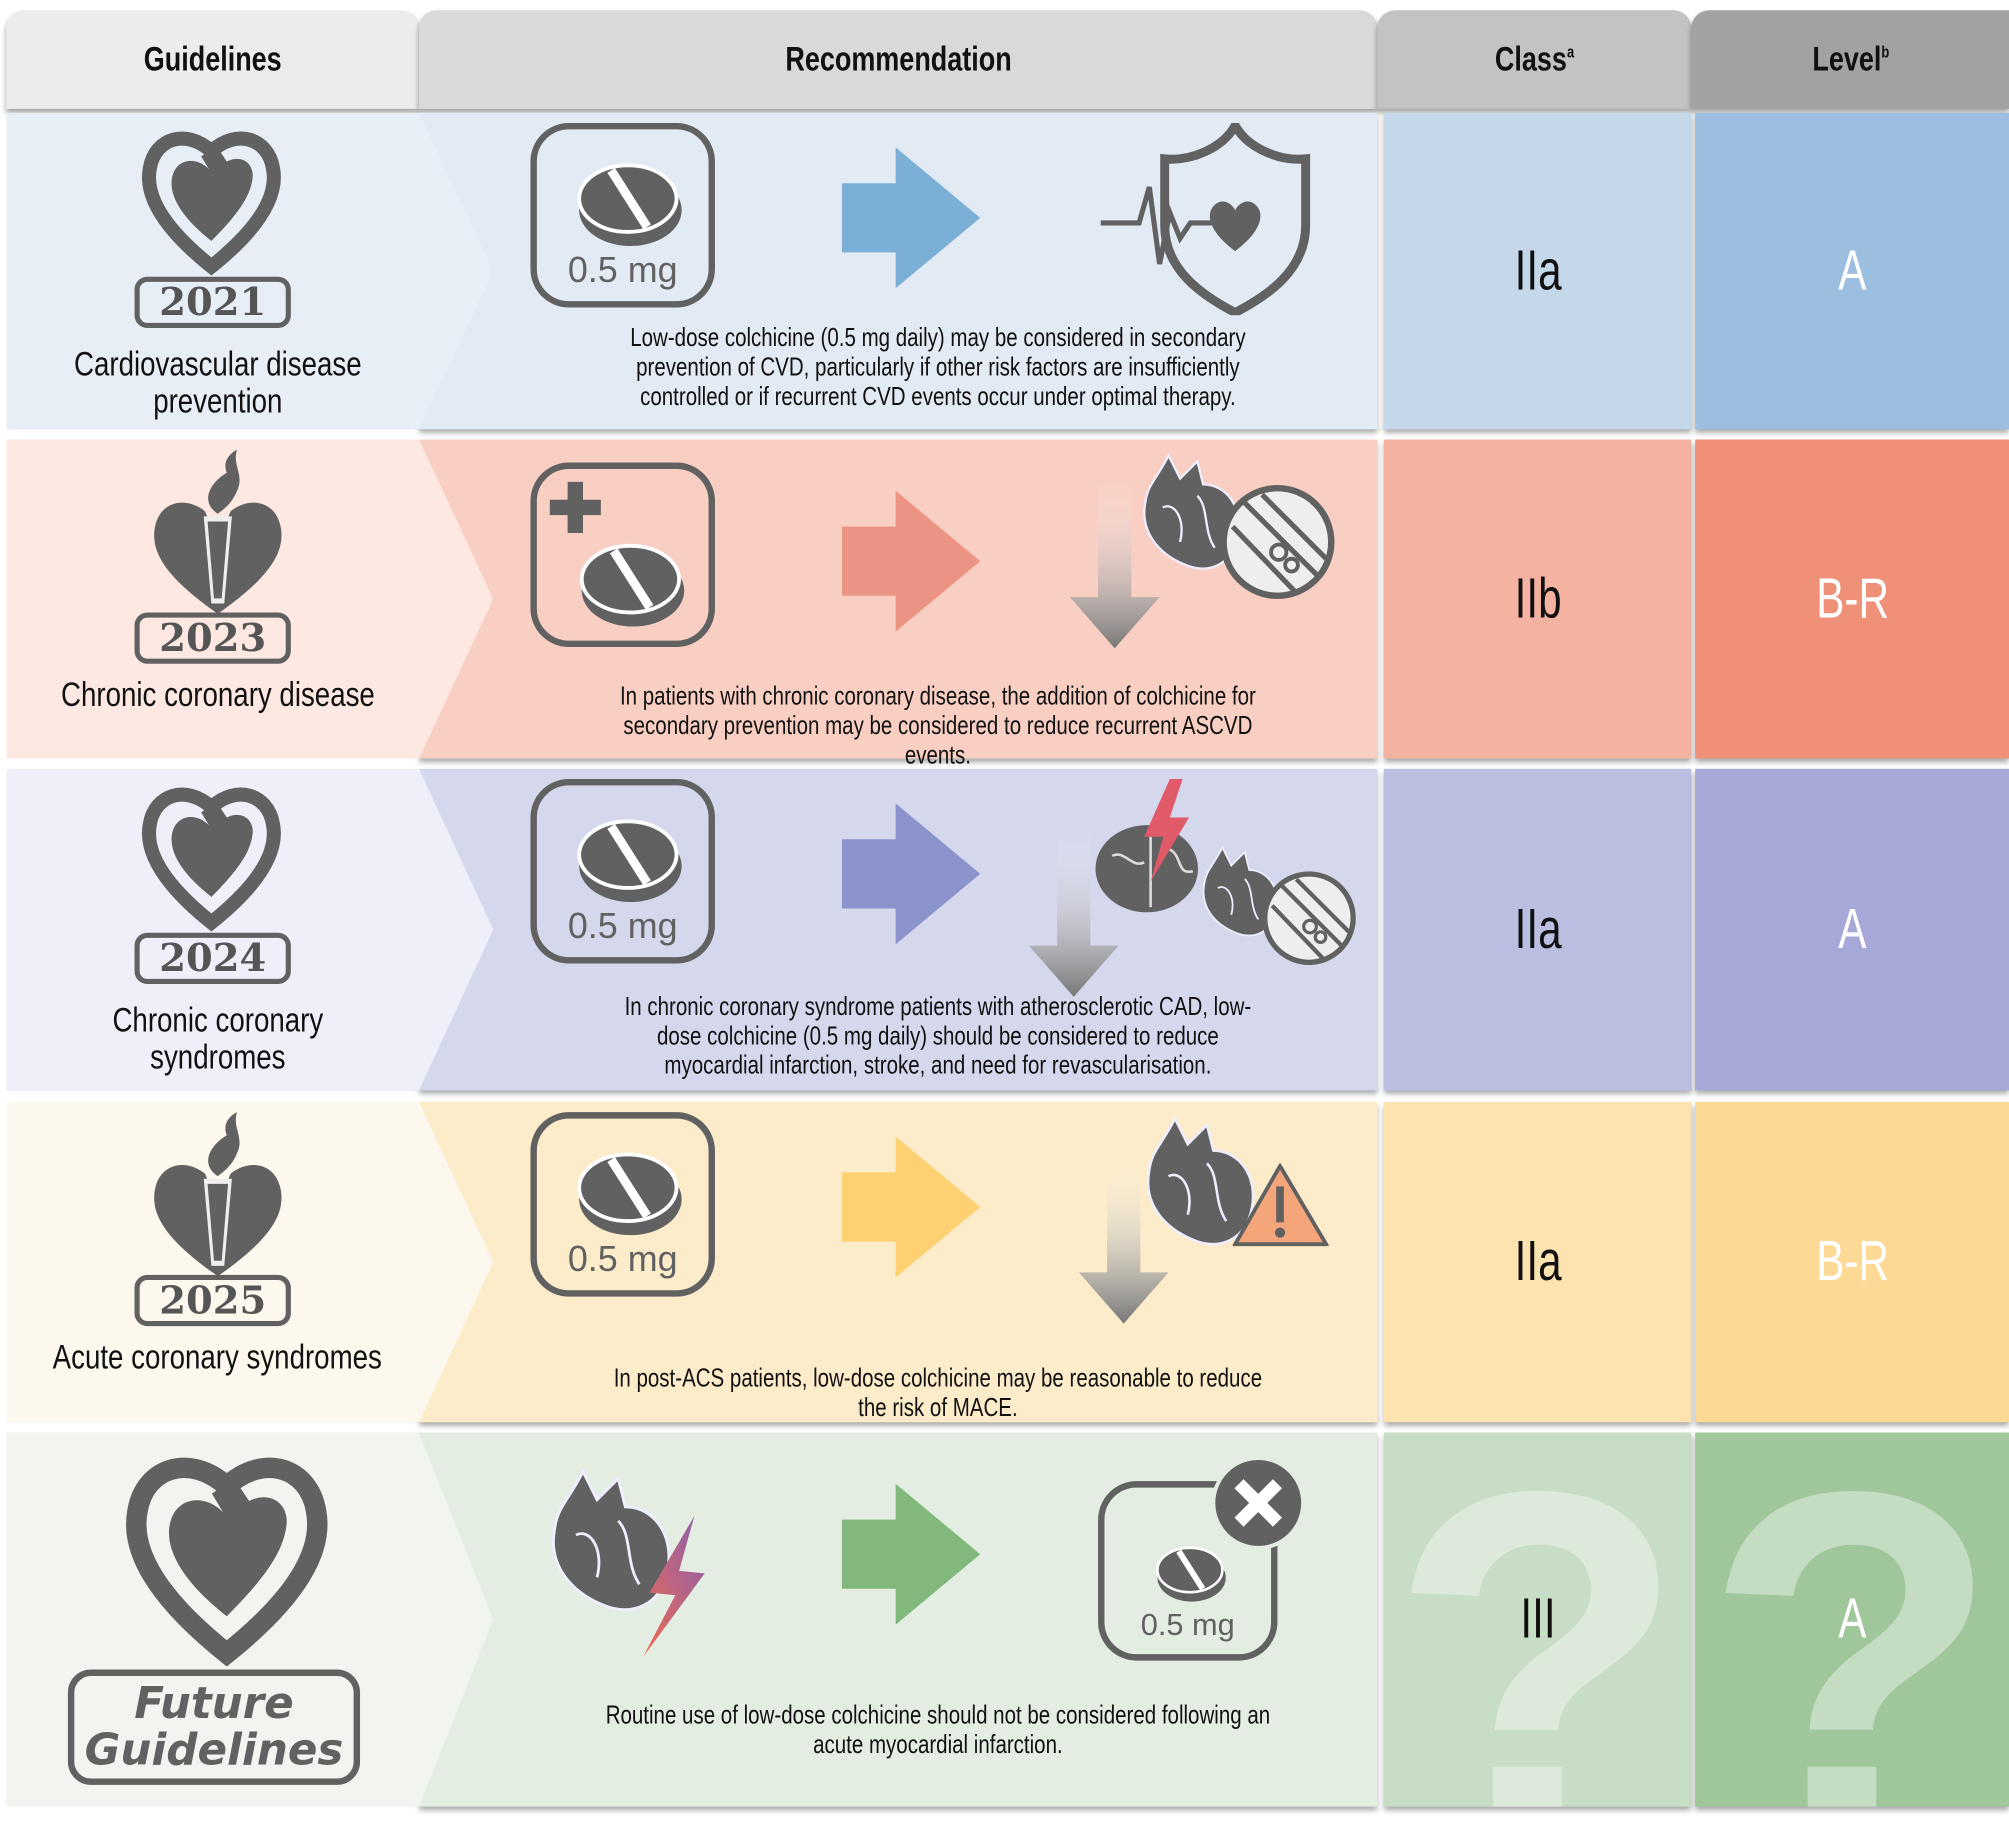 The width and height of the screenshot is (2009, 1821). I want to click on header-level: Levelb, so click(1850, 59).